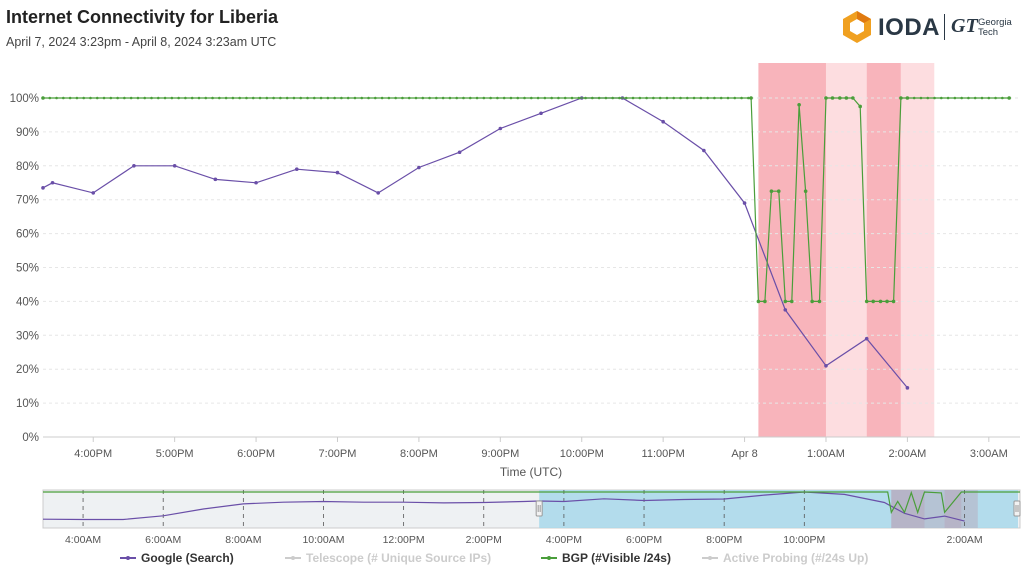 The height and width of the screenshot is (573, 1024). What do you see at coordinates (177, 558) in the screenshot?
I see `legend-item-google: Google (Search)` at bounding box center [177, 558].